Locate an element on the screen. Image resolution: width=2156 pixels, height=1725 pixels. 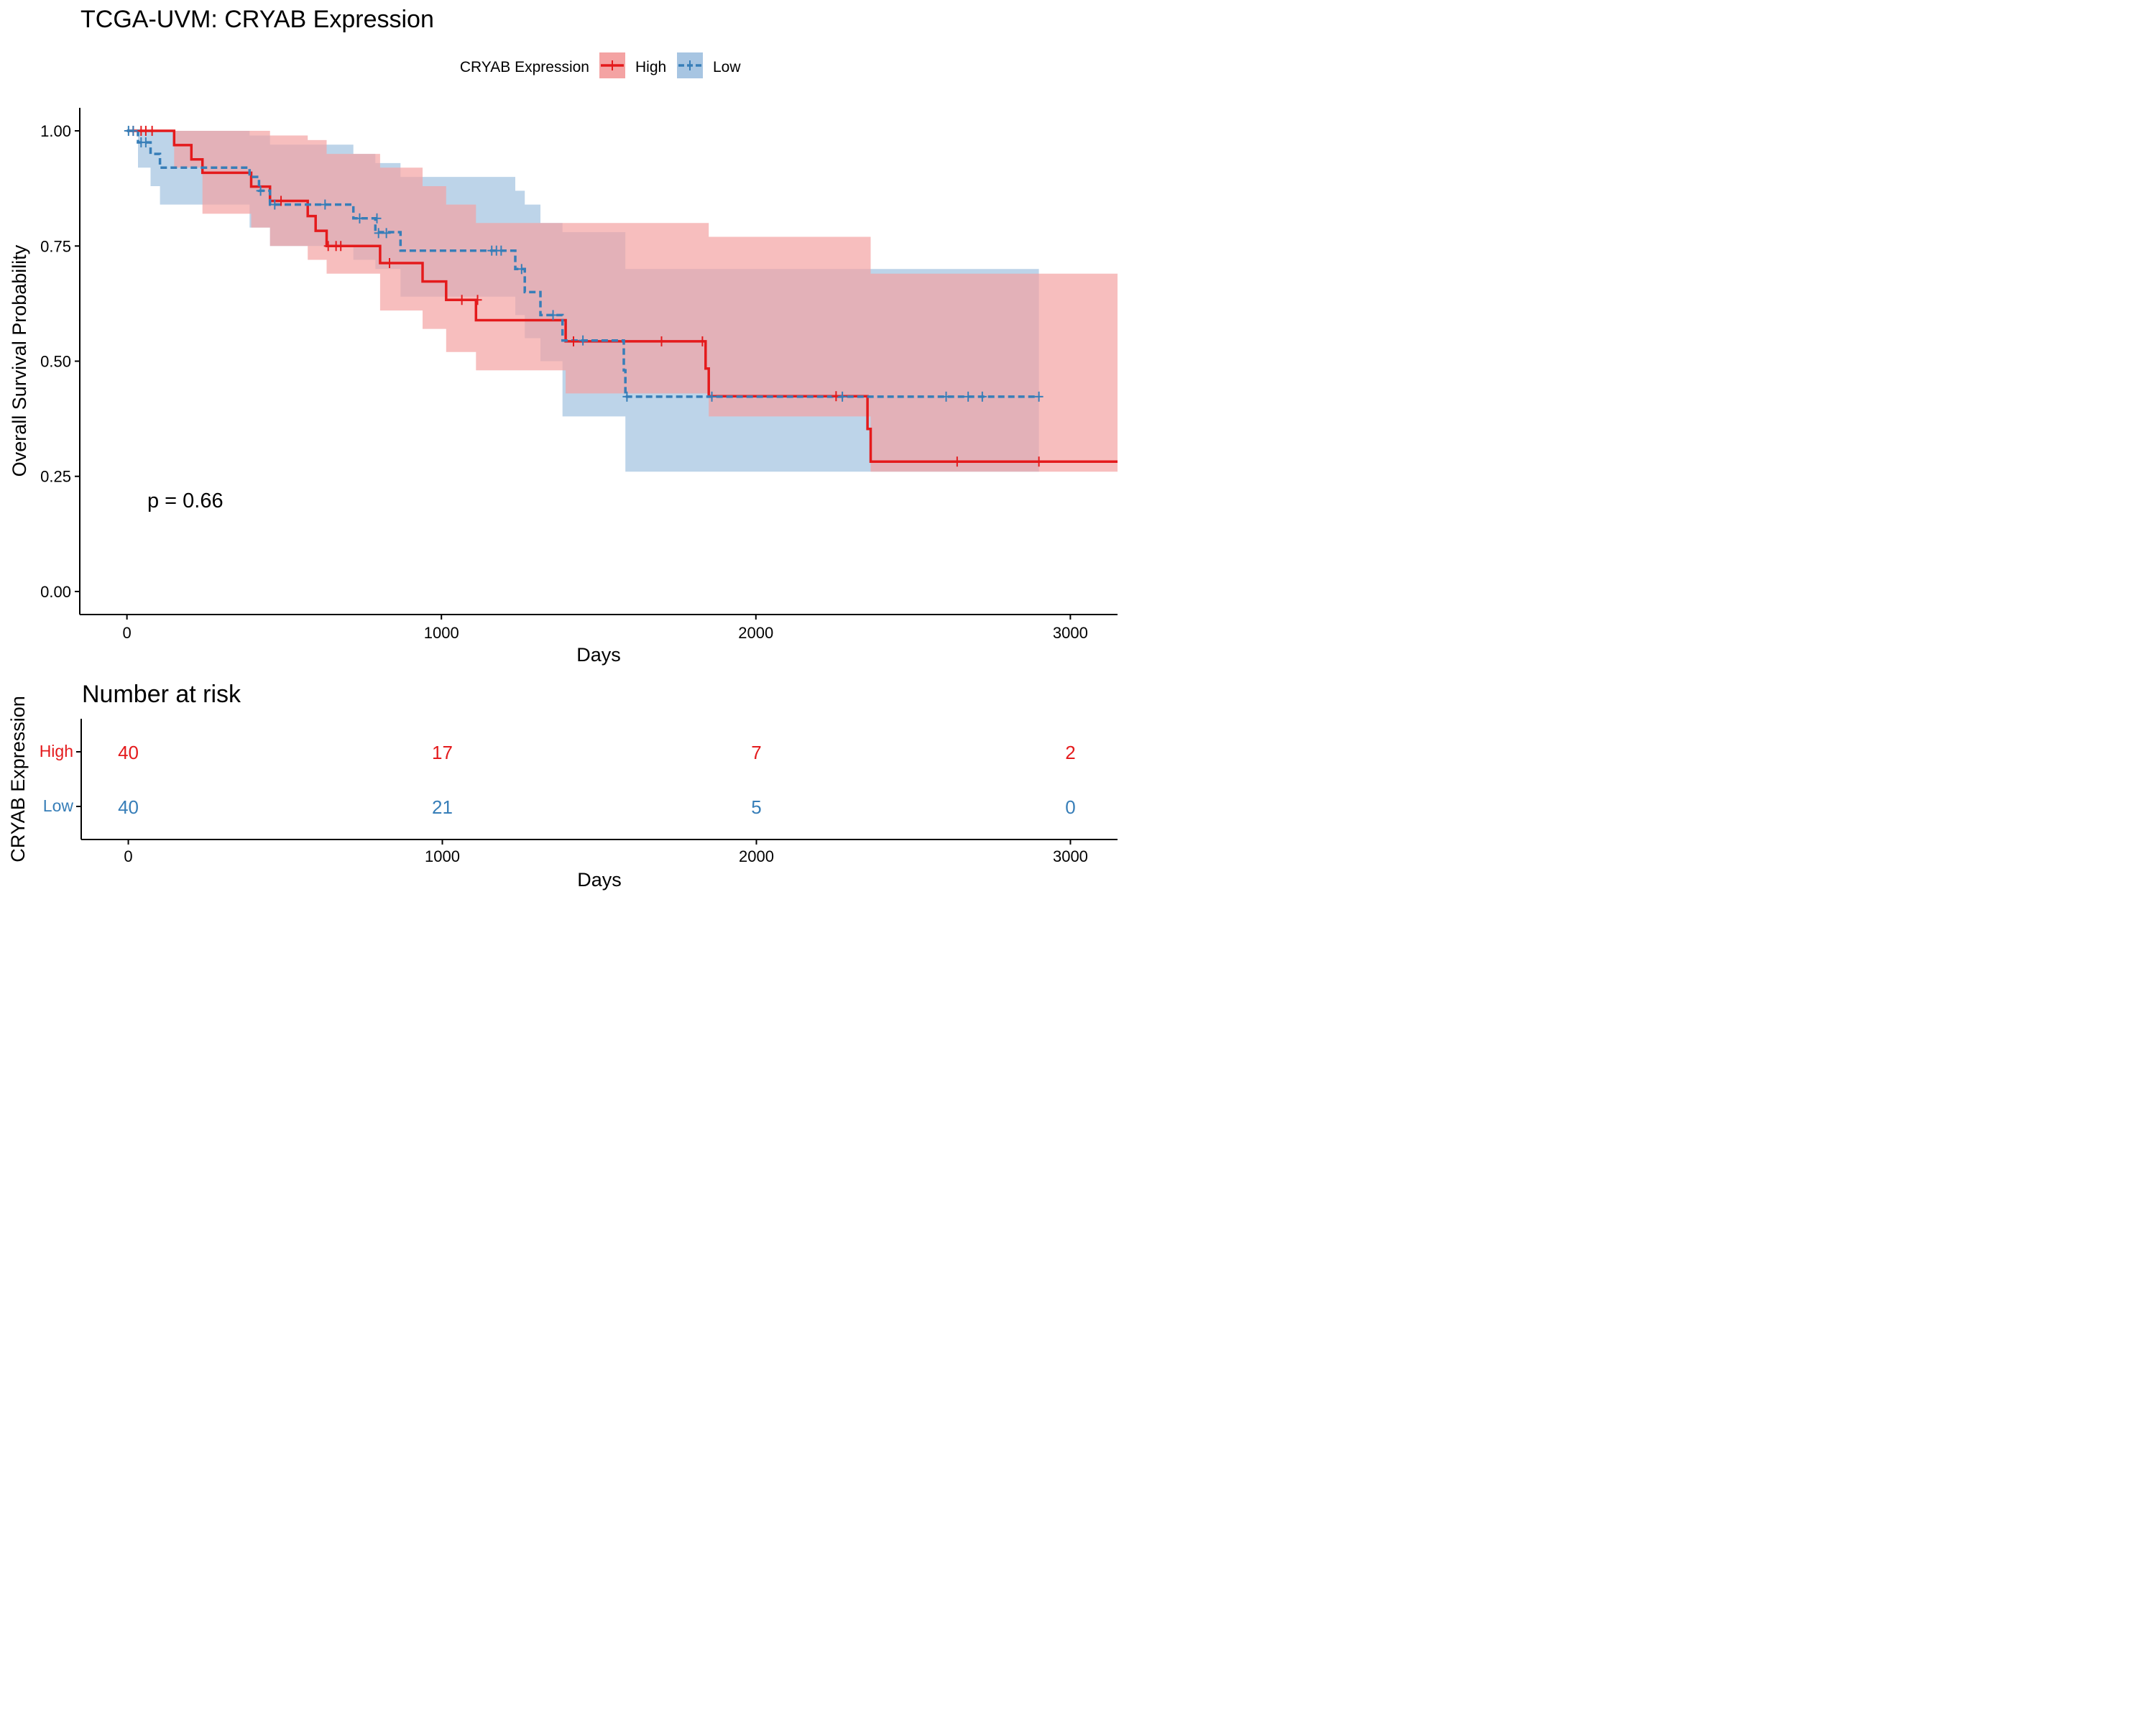
curve-high is located at coordinates (622, 296).